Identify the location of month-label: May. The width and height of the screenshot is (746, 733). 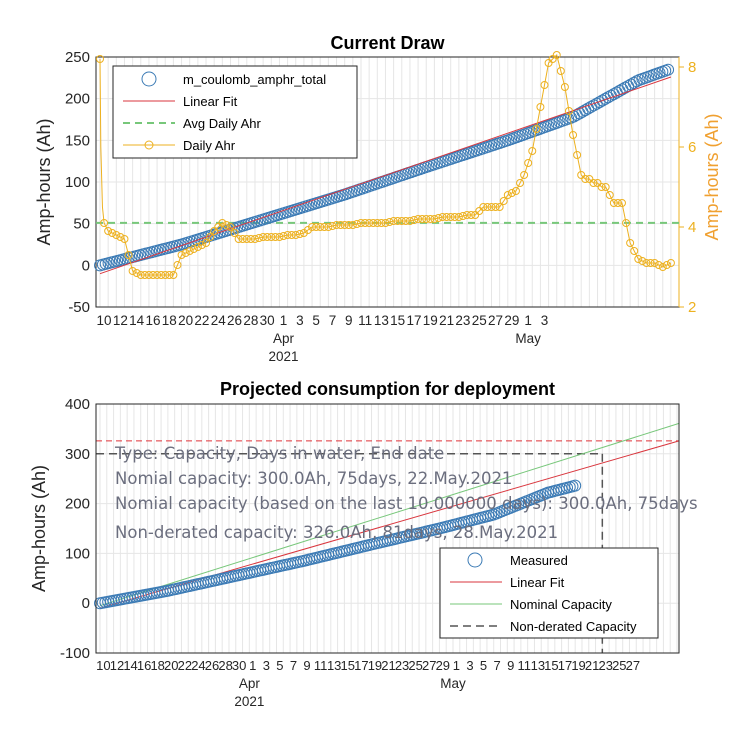
(528, 338).